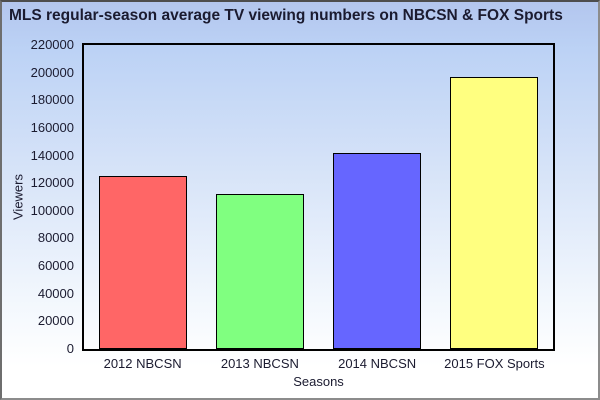 The width and height of the screenshot is (600, 400). I want to click on y-tick-180000: 180000, so click(52, 100).